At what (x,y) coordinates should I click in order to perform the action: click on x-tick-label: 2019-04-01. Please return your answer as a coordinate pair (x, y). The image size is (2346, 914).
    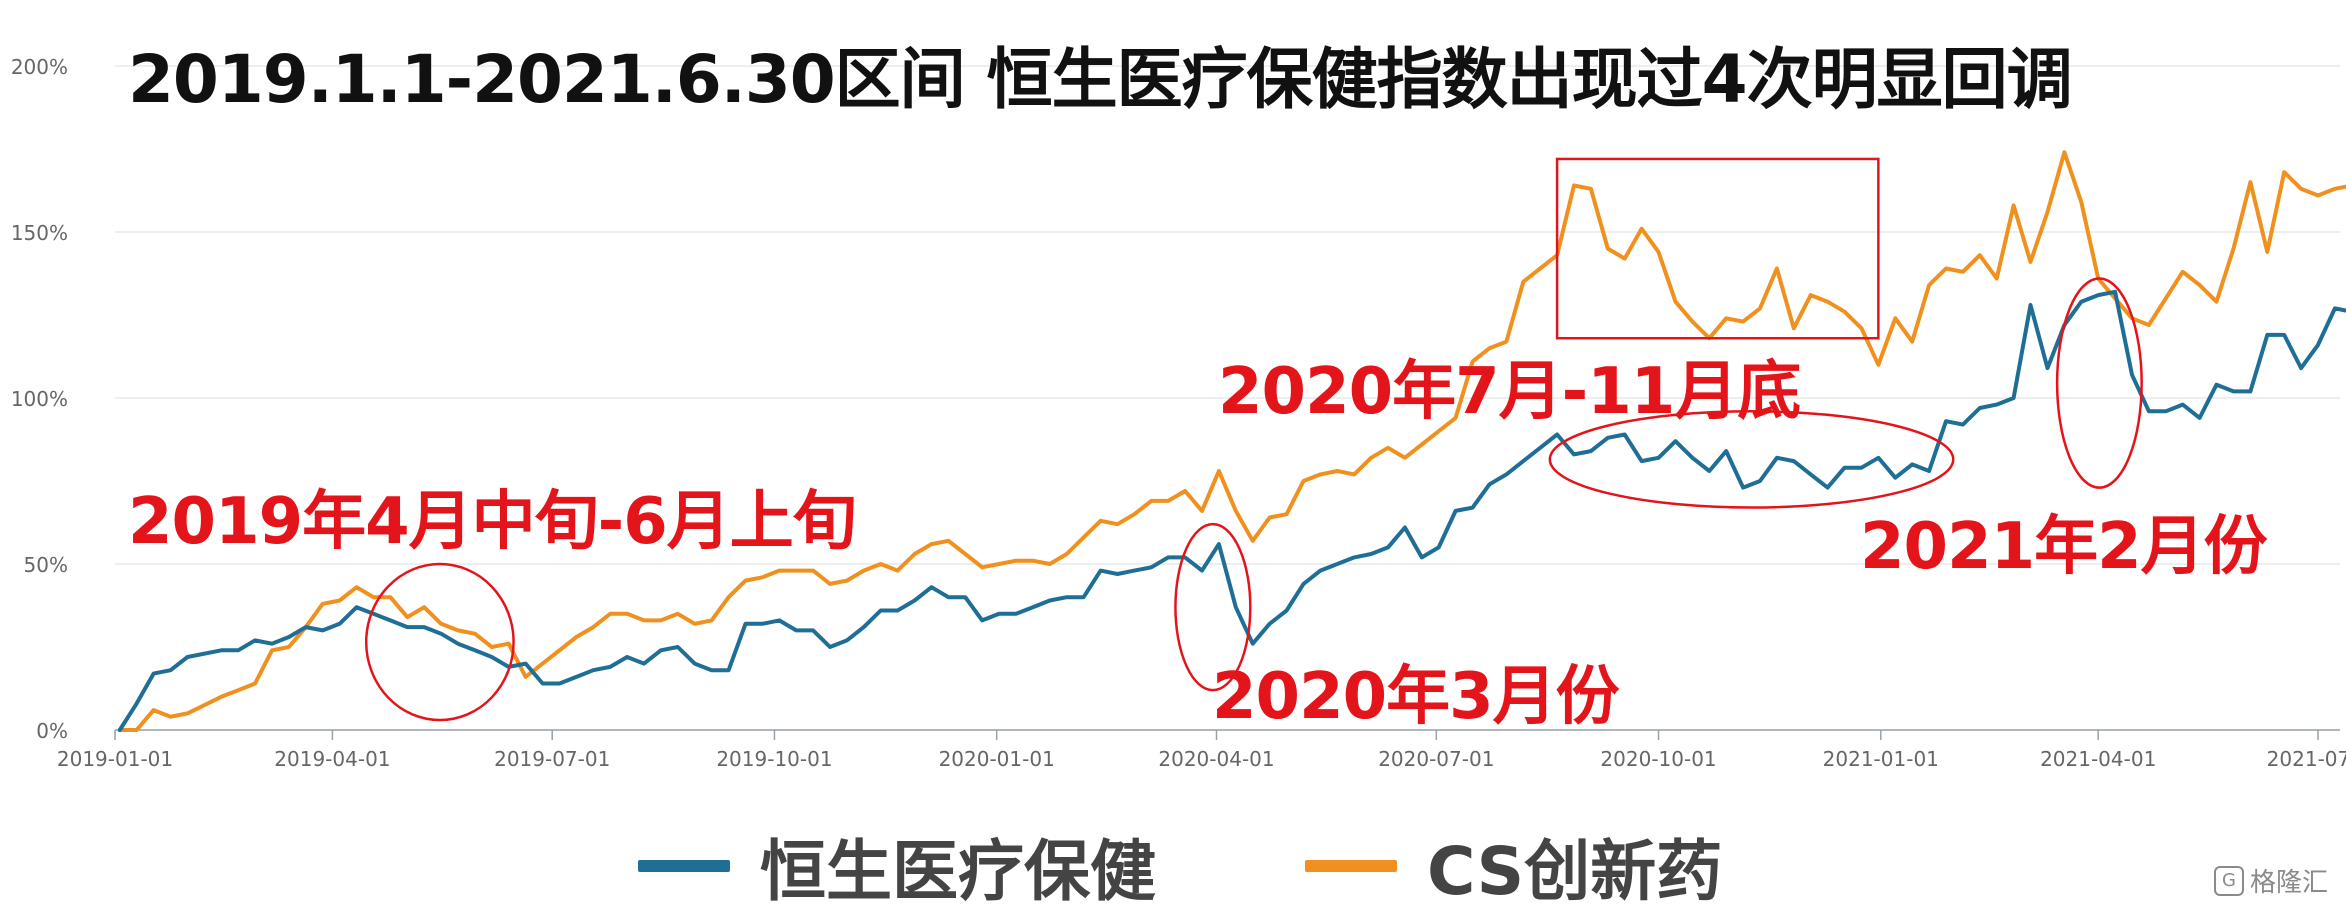
    Looking at the image, I should click on (332, 759).